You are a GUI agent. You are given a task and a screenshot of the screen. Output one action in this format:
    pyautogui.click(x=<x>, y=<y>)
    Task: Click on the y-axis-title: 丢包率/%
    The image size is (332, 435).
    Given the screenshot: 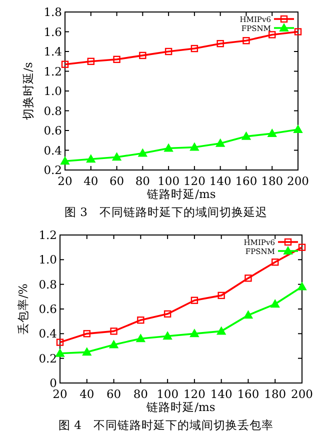 What is the action you would take?
    pyautogui.click(x=23, y=309)
    